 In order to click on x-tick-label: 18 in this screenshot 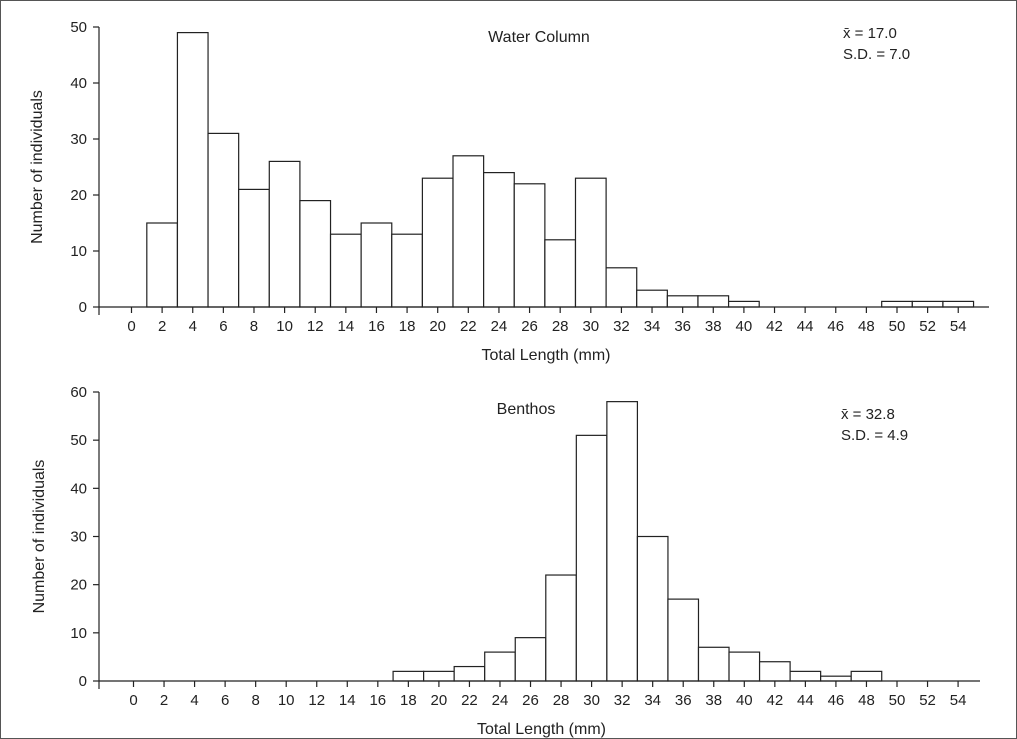, I will do `click(407, 326)`.